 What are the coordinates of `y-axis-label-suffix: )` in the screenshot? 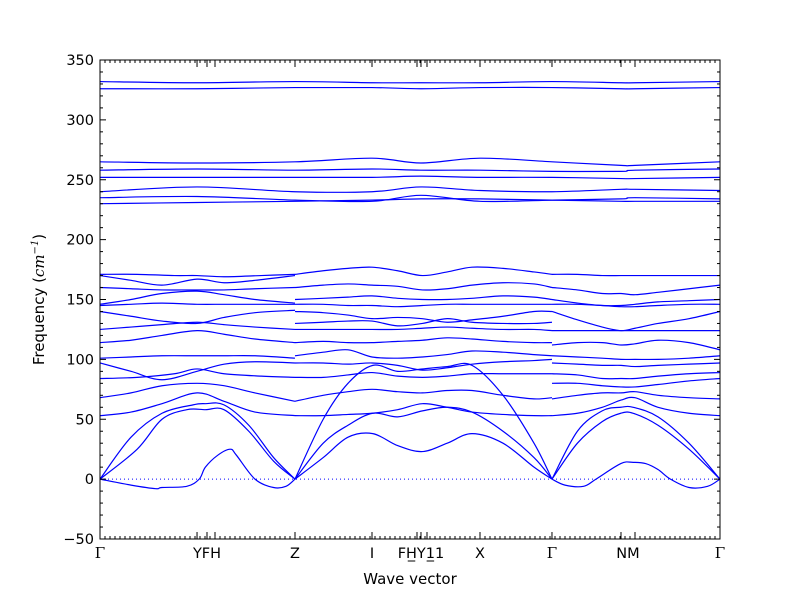 It's located at (39, 237).